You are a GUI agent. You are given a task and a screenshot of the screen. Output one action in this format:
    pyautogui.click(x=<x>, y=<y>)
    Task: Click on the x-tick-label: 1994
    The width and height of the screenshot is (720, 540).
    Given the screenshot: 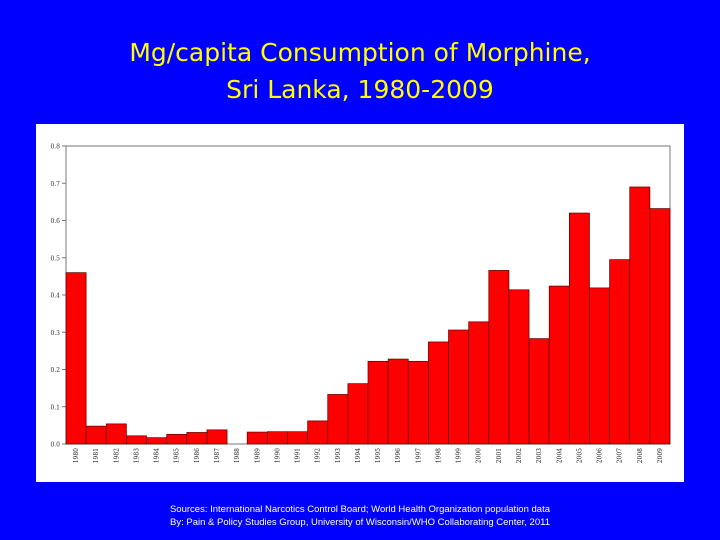 What is the action you would take?
    pyautogui.click(x=358, y=455)
    